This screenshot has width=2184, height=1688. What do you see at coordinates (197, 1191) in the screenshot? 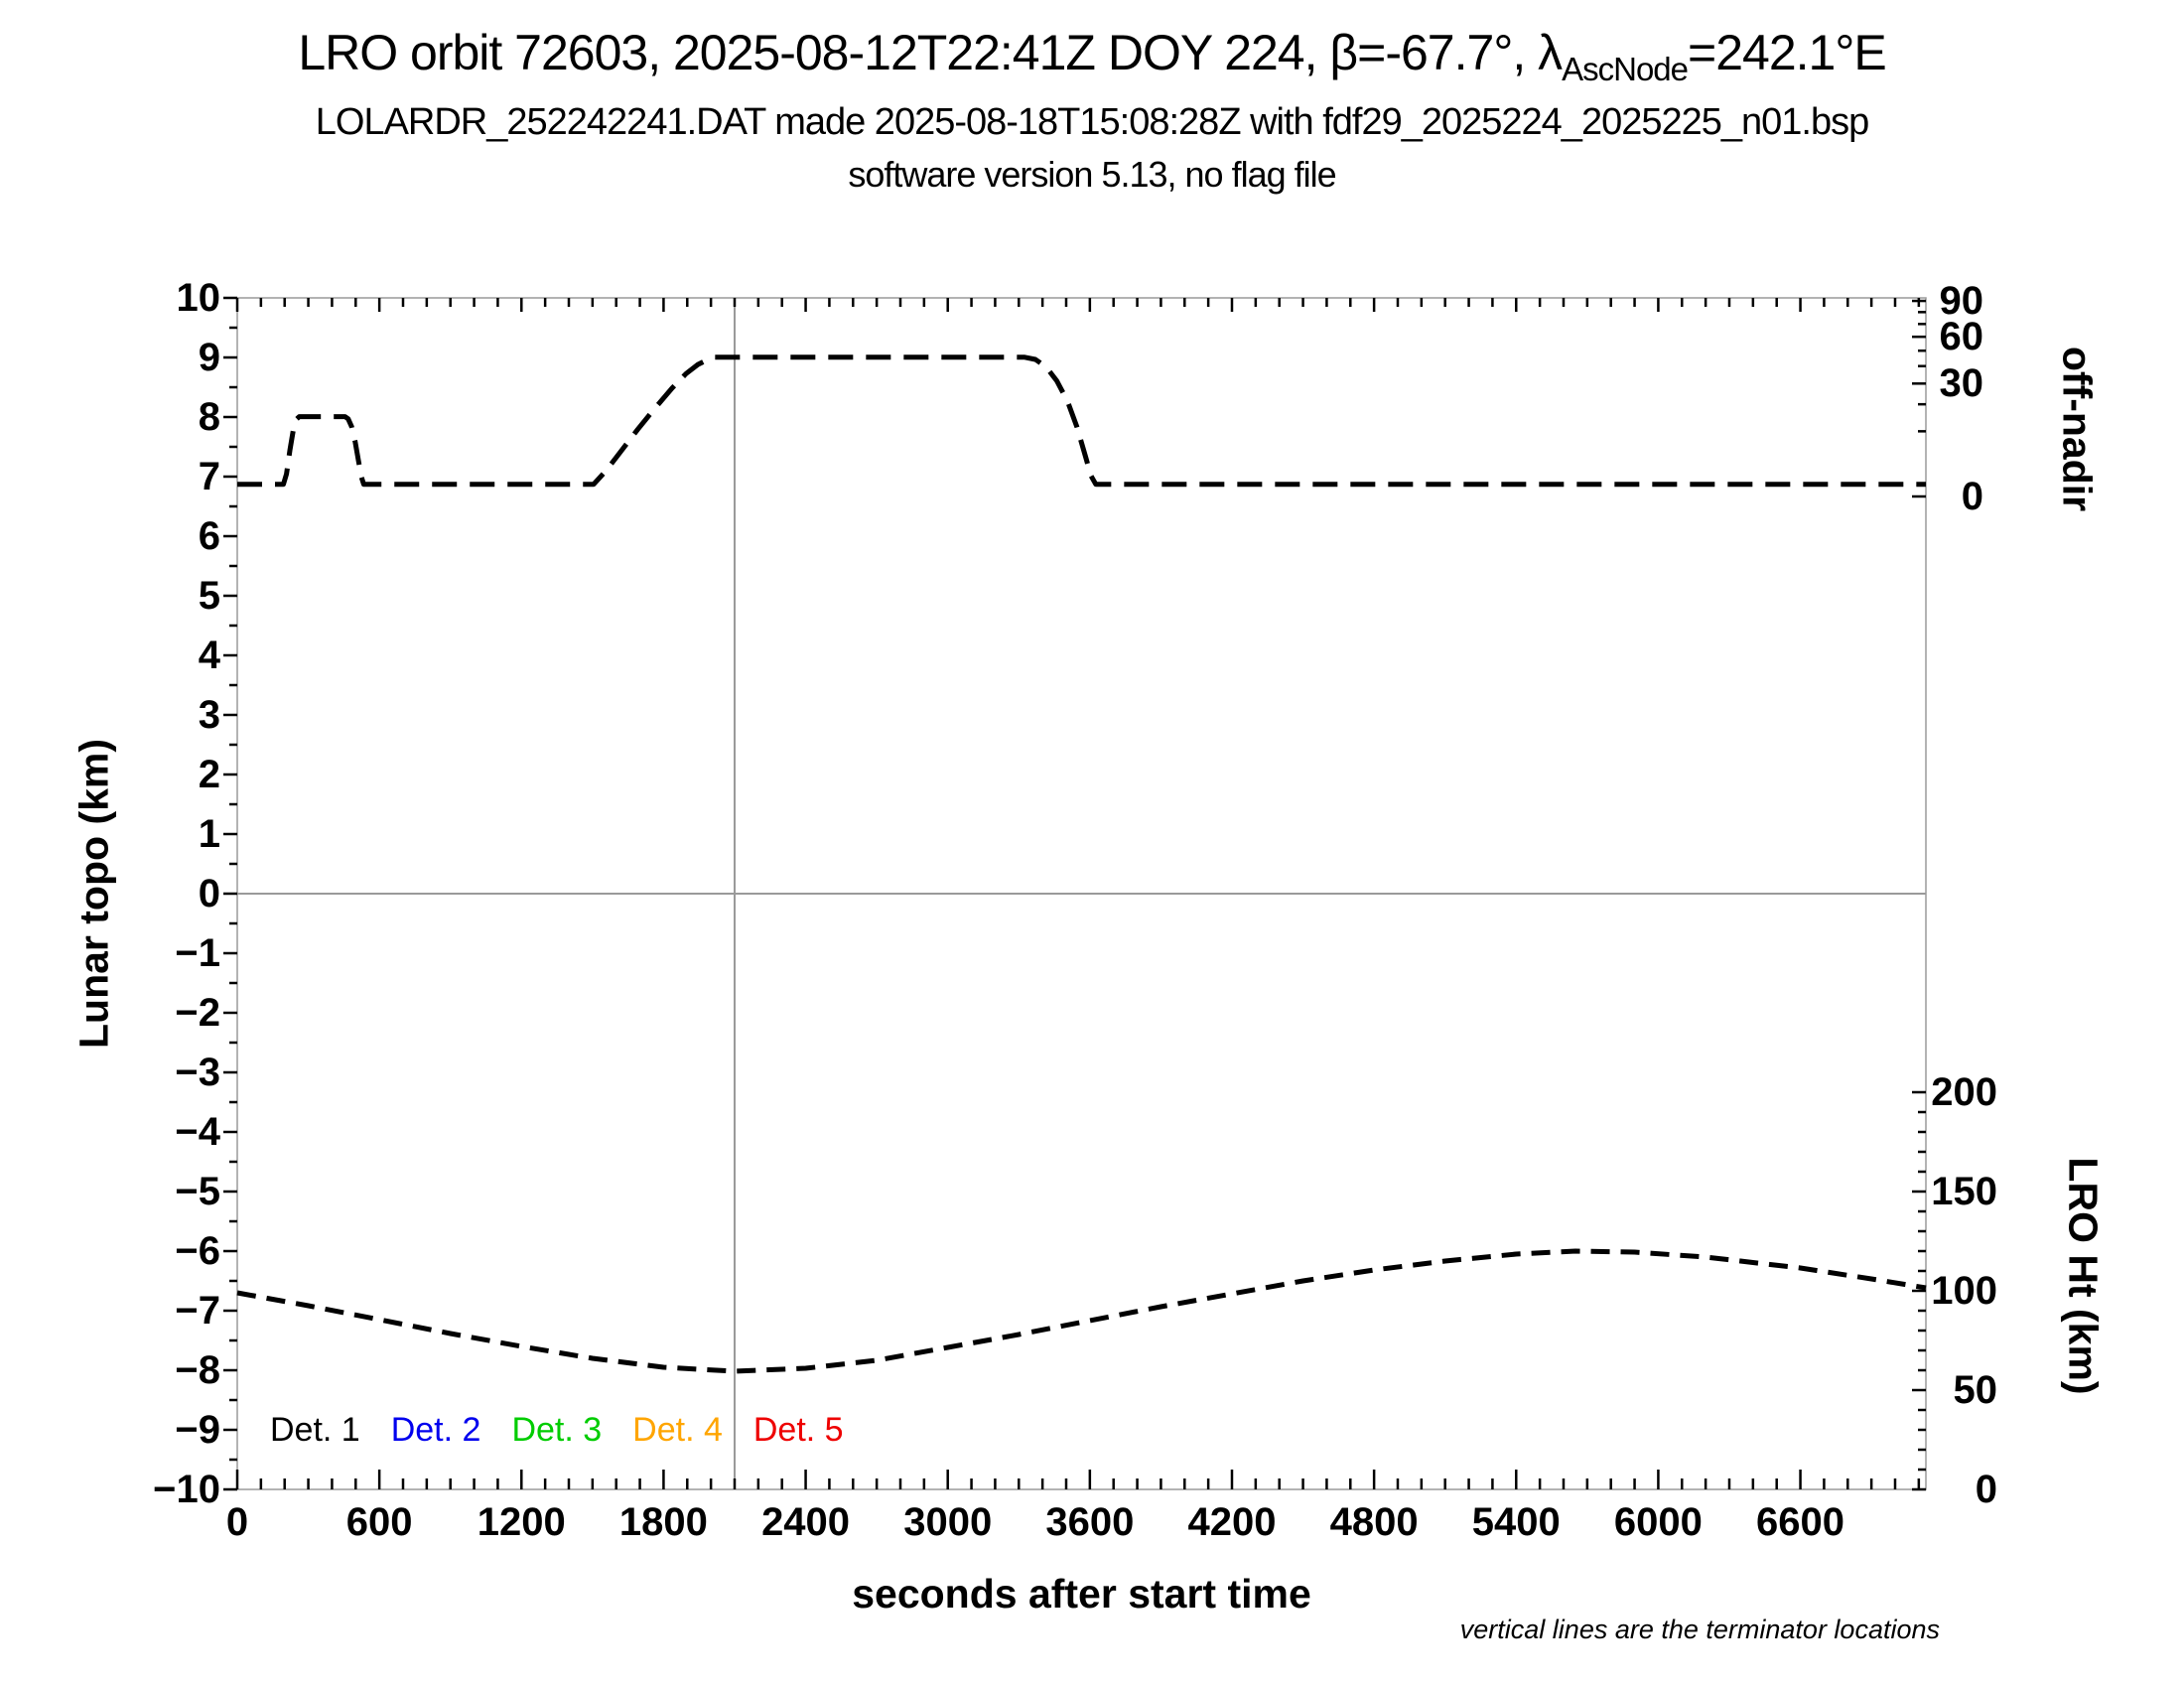
I see `y-left-tick-label: −5` at bounding box center [197, 1191].